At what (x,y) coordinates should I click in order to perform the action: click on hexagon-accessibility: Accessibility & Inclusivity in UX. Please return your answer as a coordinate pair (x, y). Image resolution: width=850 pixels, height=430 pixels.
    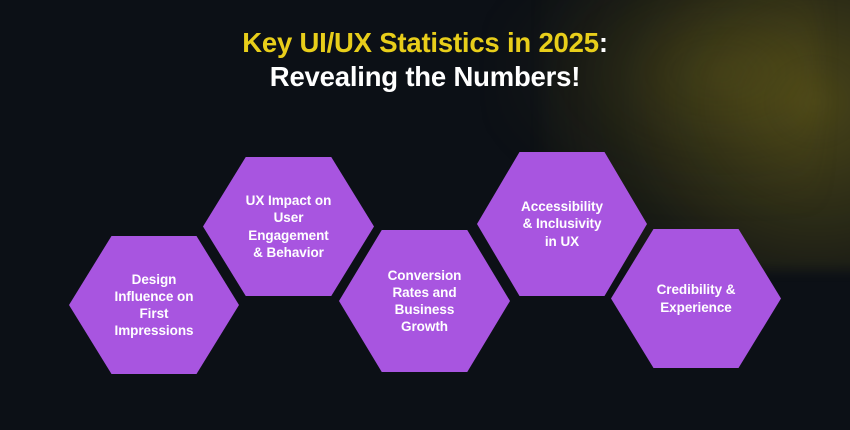
    Looking at the image, I should click on (562, 224).